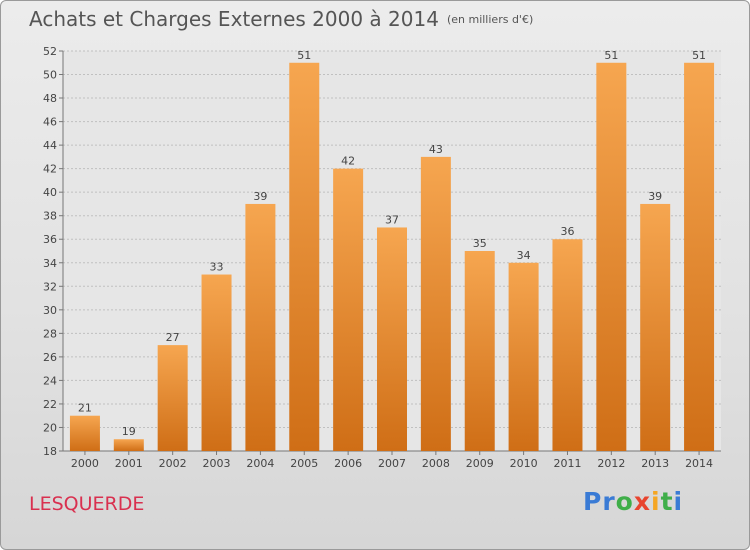  What do you see at coordinates (611, 463) in the screenshot?
I see `x-tick-label: 2012` at bounding box center [611, 463].